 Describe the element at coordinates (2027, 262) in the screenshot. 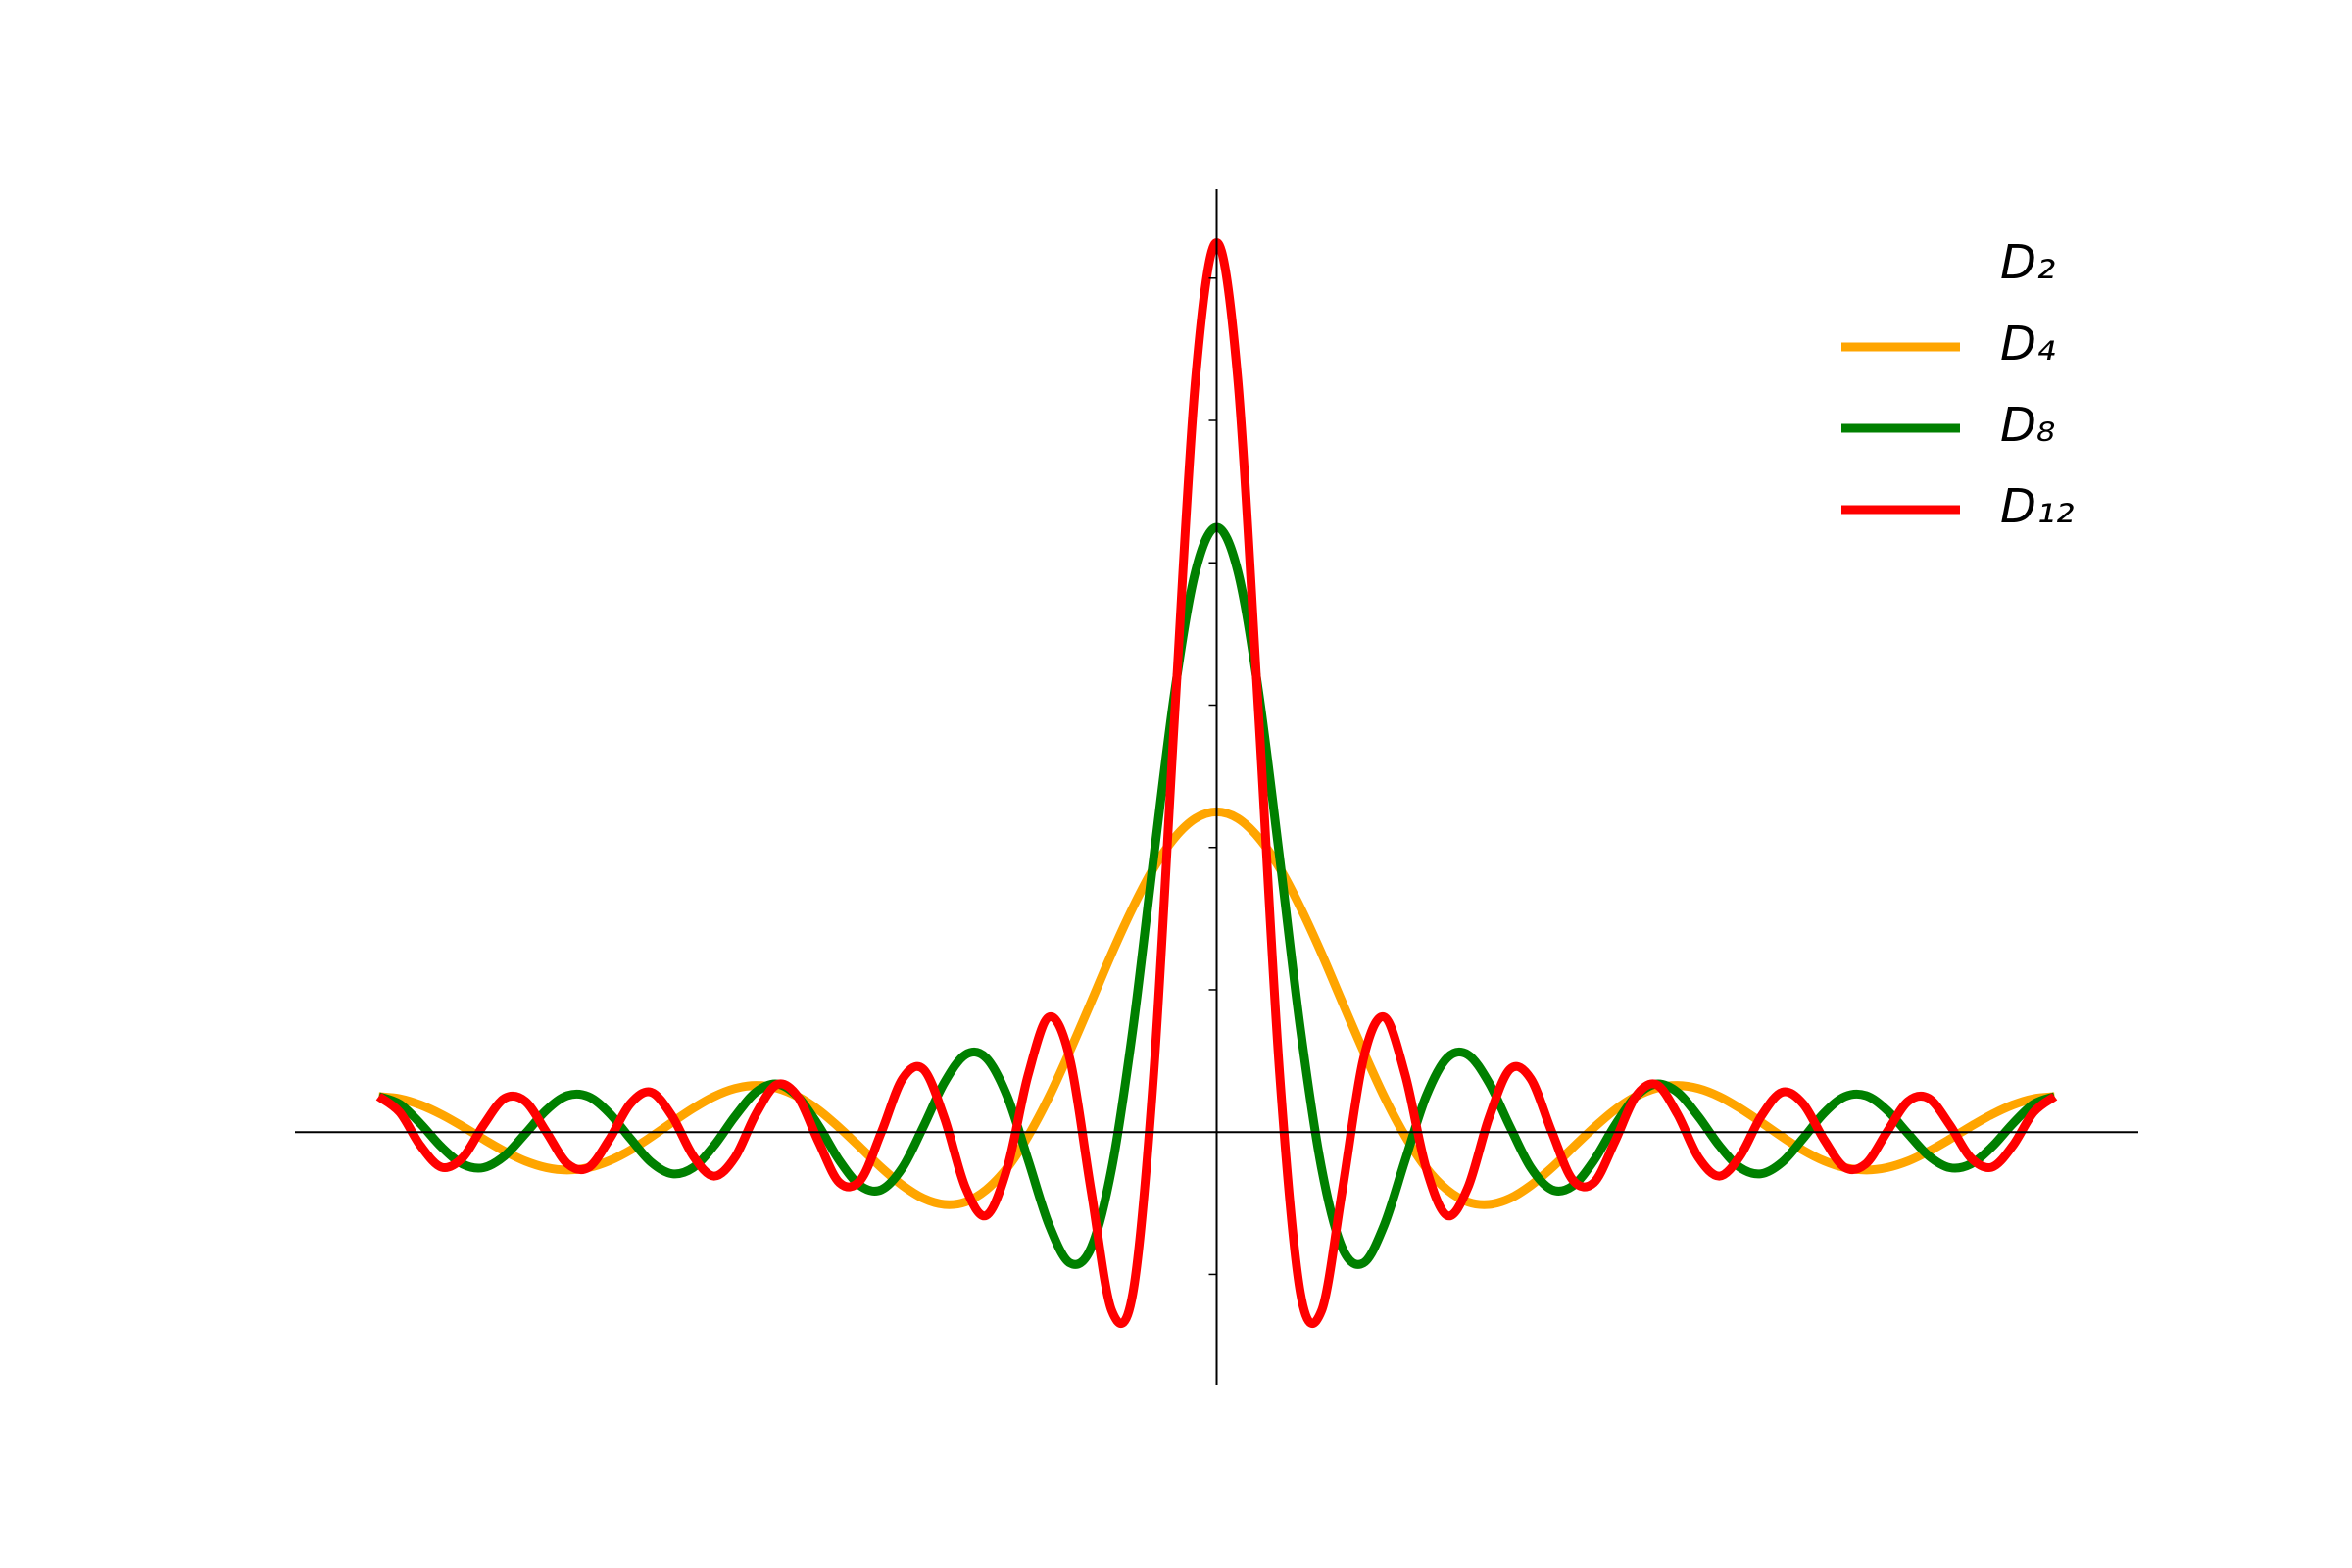

I see `legend-label: D₂` at that location.